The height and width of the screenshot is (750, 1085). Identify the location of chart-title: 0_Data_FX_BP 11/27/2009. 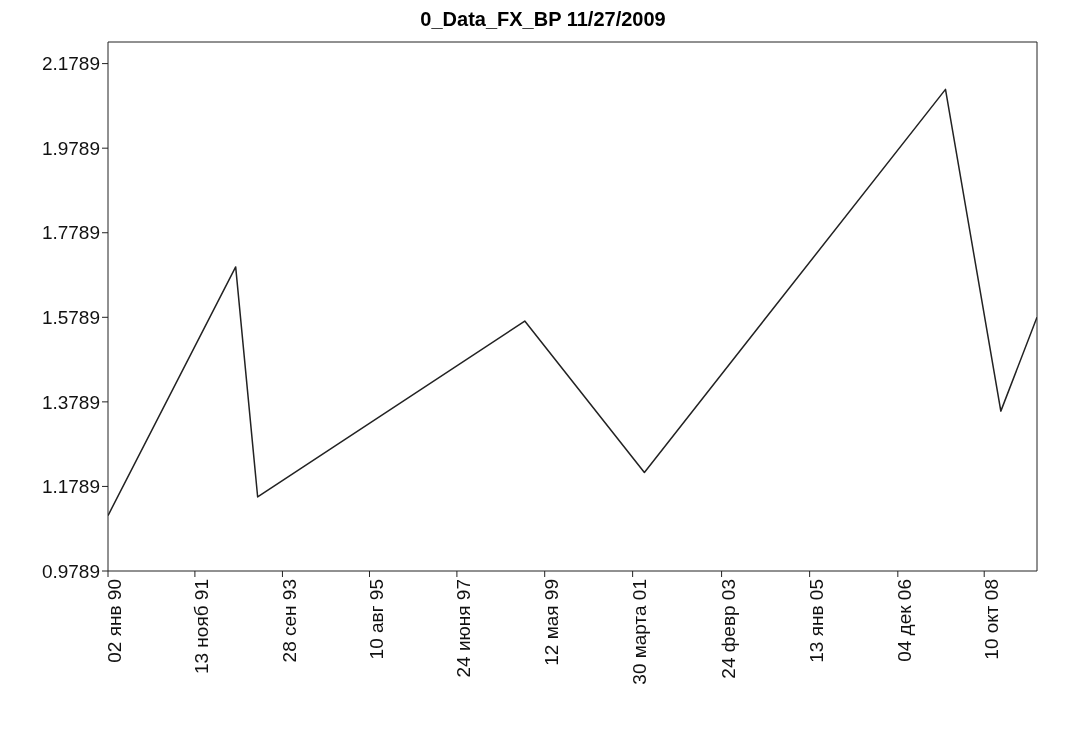
(543, 19).